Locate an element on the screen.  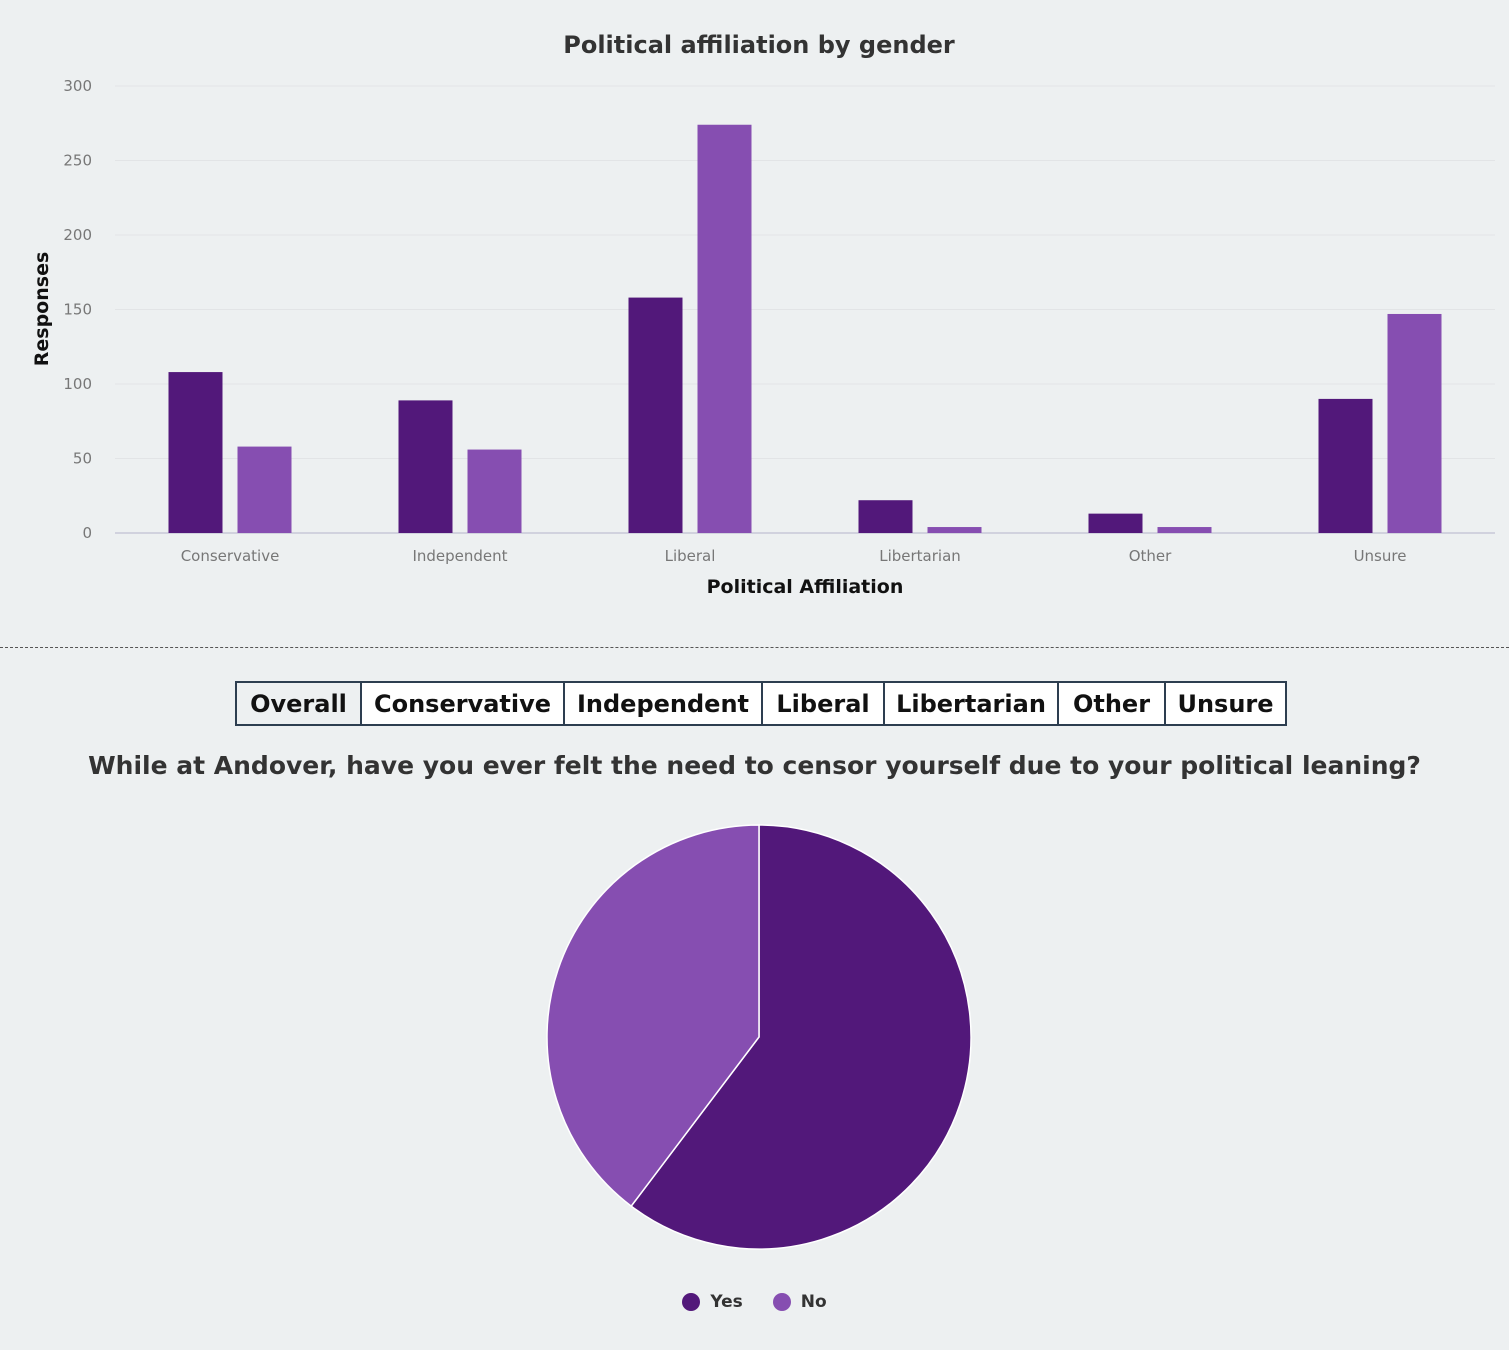
y-tick-label: 200 is located at coordinates (77, 235).